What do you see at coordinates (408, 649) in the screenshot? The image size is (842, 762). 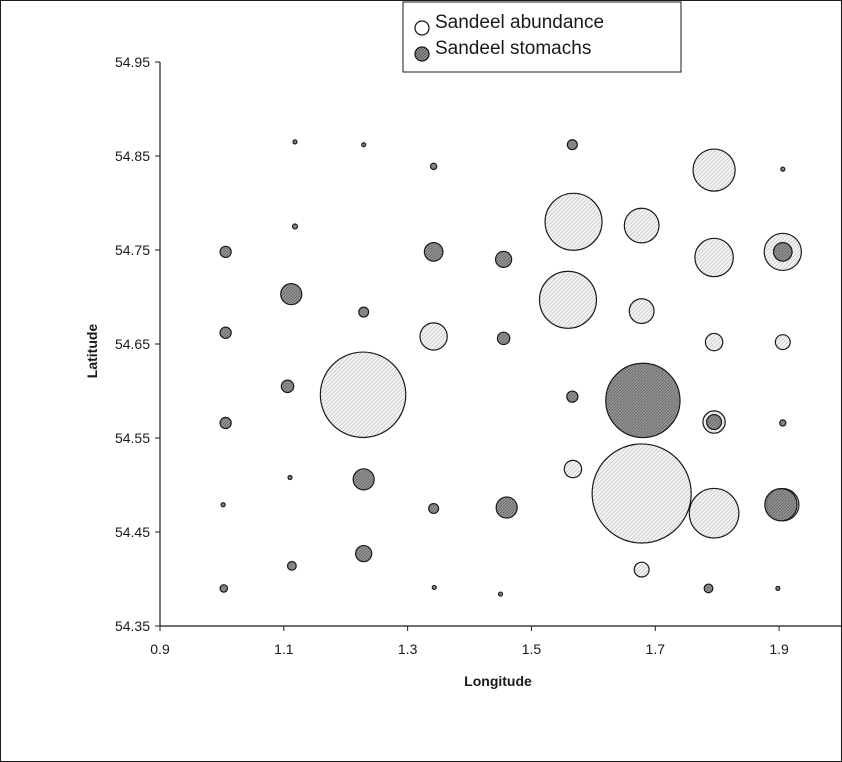 I see `x-tick-label: 1.3` at bounding box center [408, 649].